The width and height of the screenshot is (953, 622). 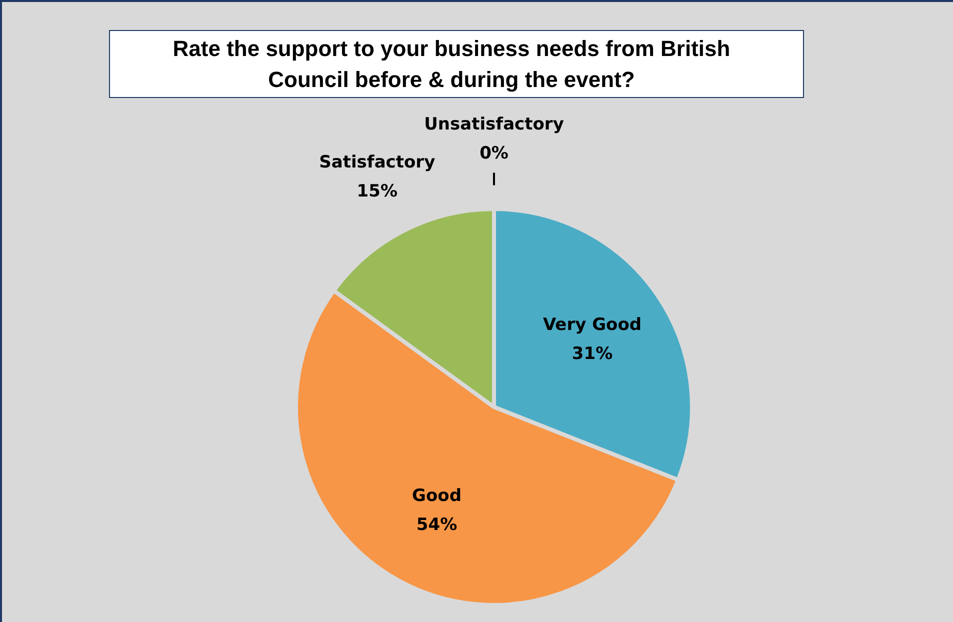 What do you see at coordinates (437, 496) in the screenshot?
I see `slice-label: Good` at bounding box center [437, 496].